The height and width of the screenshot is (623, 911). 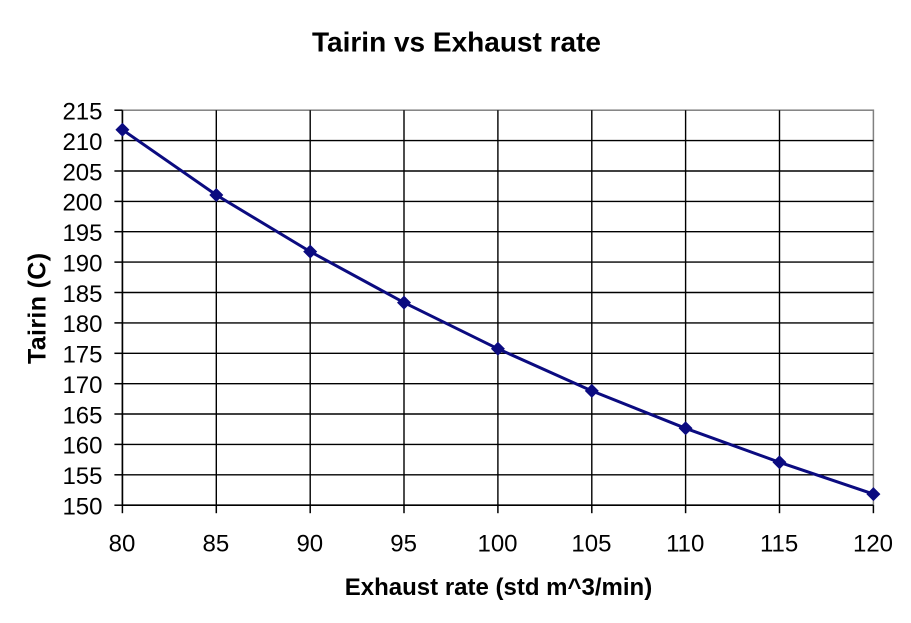 What do you see at coordinates (309, 543) in the screenshot?
I see `svg-text: 90` at bounding box center [309, 543].